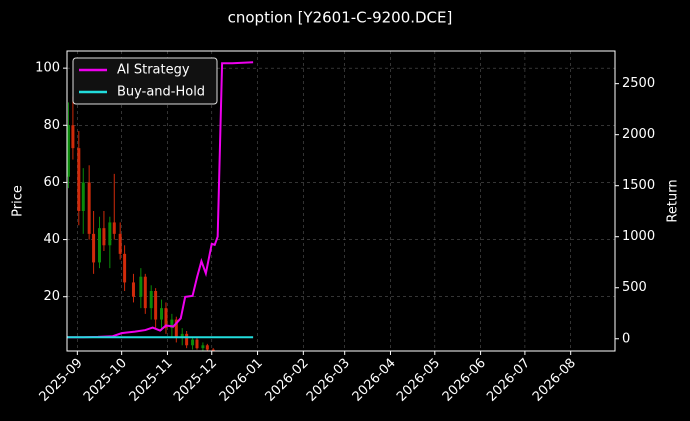  I want to click on chart-title: cnoption [Y2601-C-9200.DCE], so click(340, 18).